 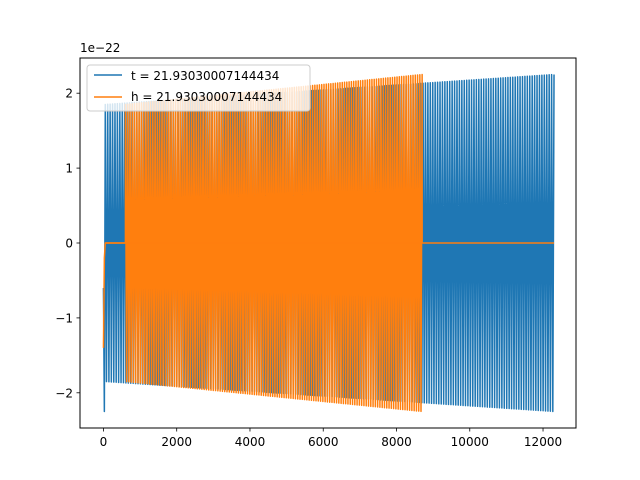 I want to click on y-tick-label: −1, so click(x=64, y=318).